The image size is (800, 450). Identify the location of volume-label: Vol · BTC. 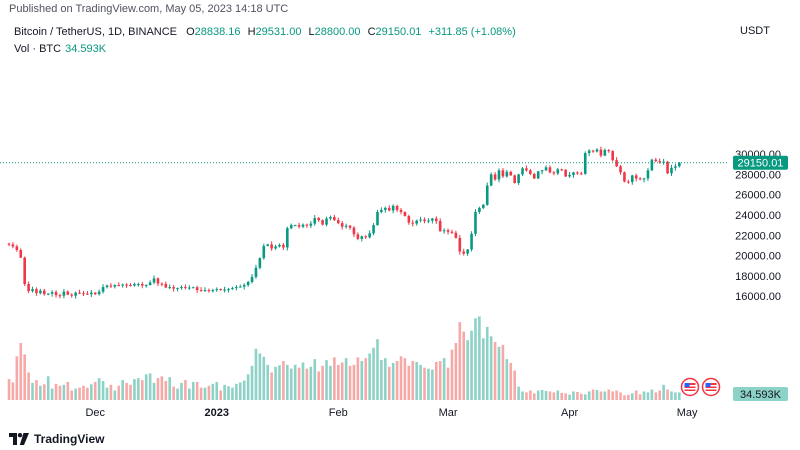
(38, 49).